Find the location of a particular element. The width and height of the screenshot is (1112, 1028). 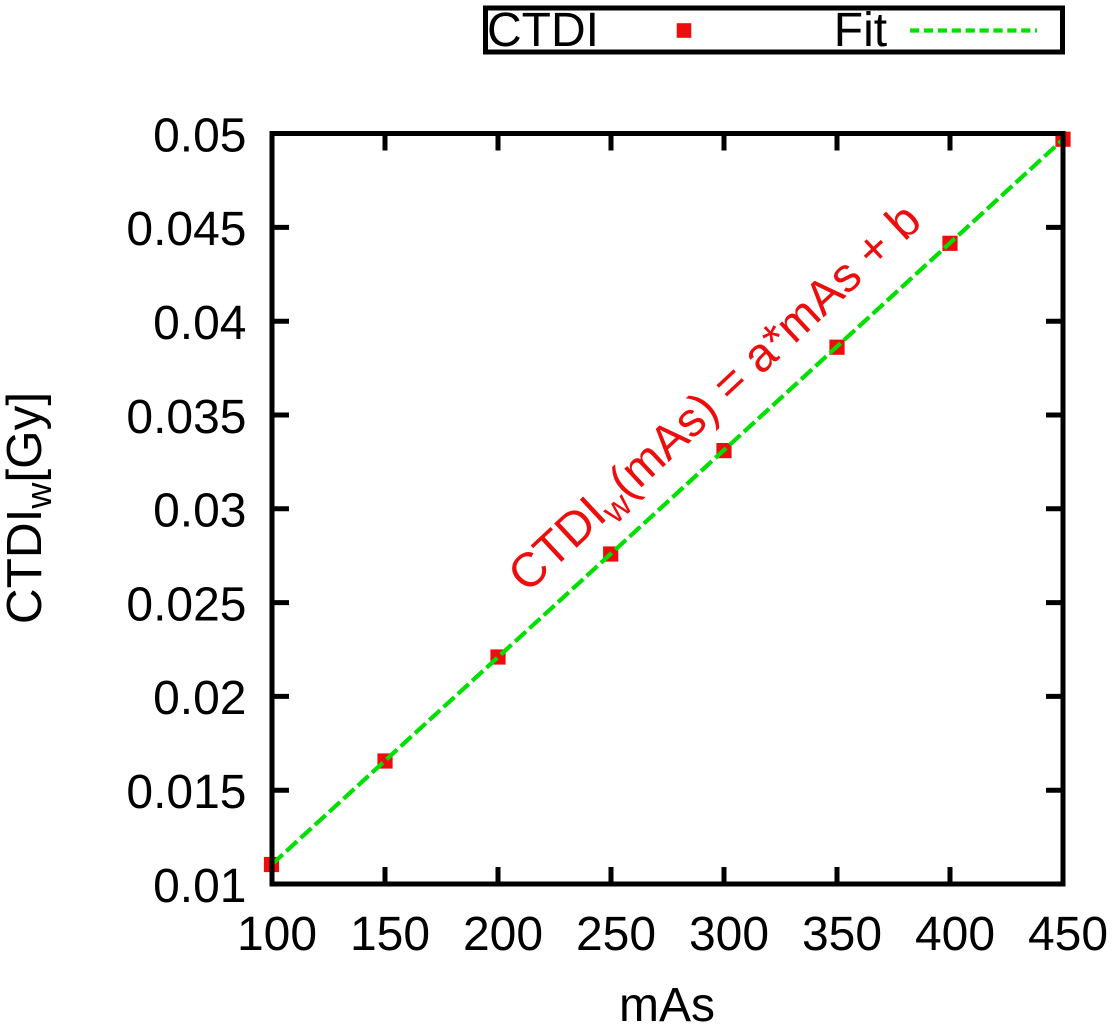

svg-text: 150 is located at coordinates (390, 934).